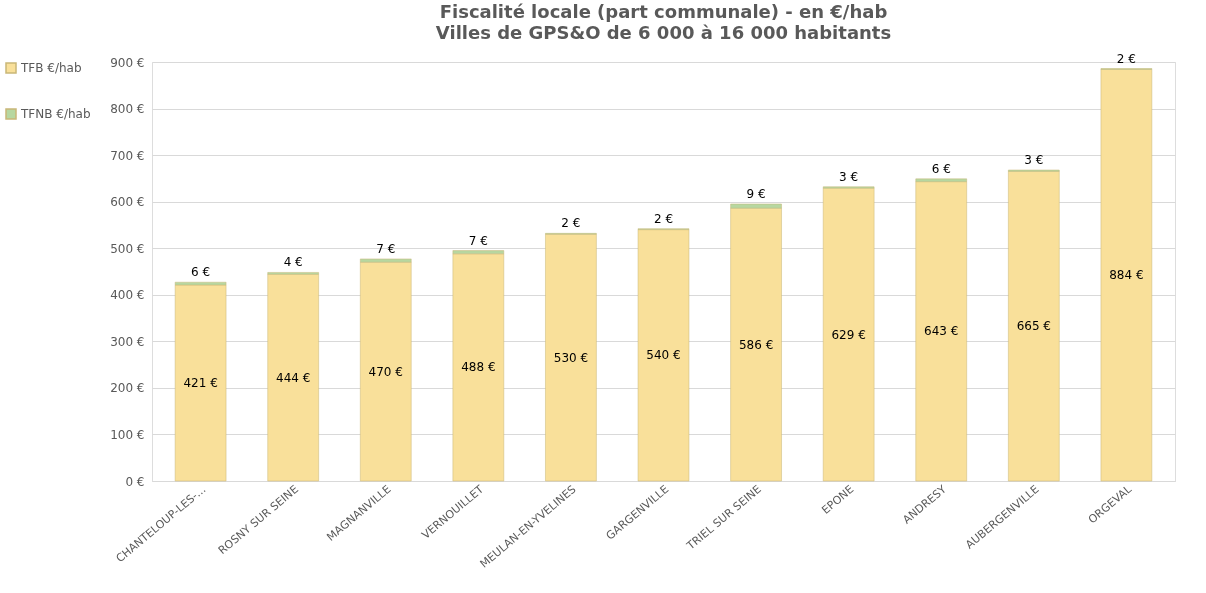 This screenshot has height=593, width=1206. Describe the element at coordinates (55, 114) in the screenshot. I see `legend-label: TFNB €/hab` at that location.